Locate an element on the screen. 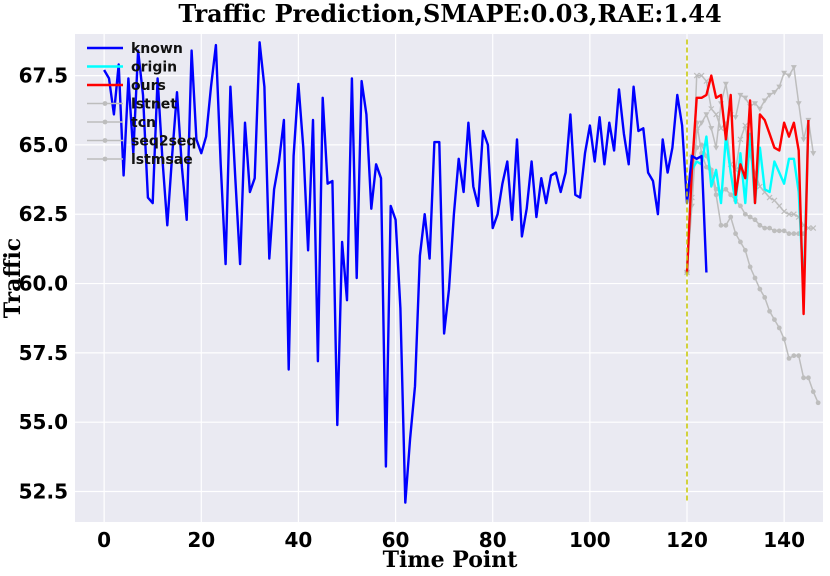  legend-item-lstmsae: lstmsae is located at coordinates (140, 160).